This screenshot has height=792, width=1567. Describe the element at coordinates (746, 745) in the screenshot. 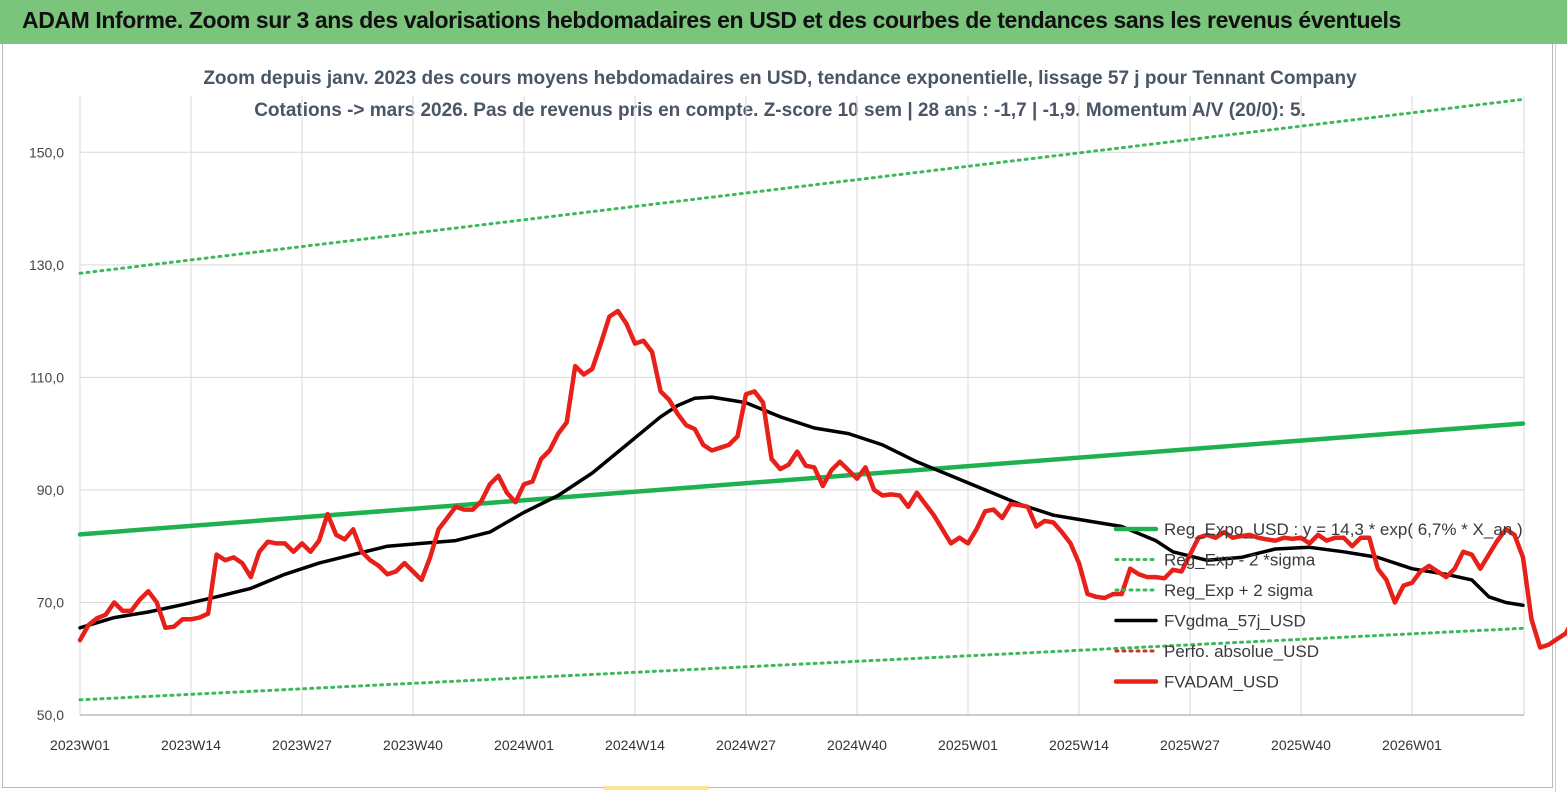

I see `x-tick-label: 2024W27` at that location.